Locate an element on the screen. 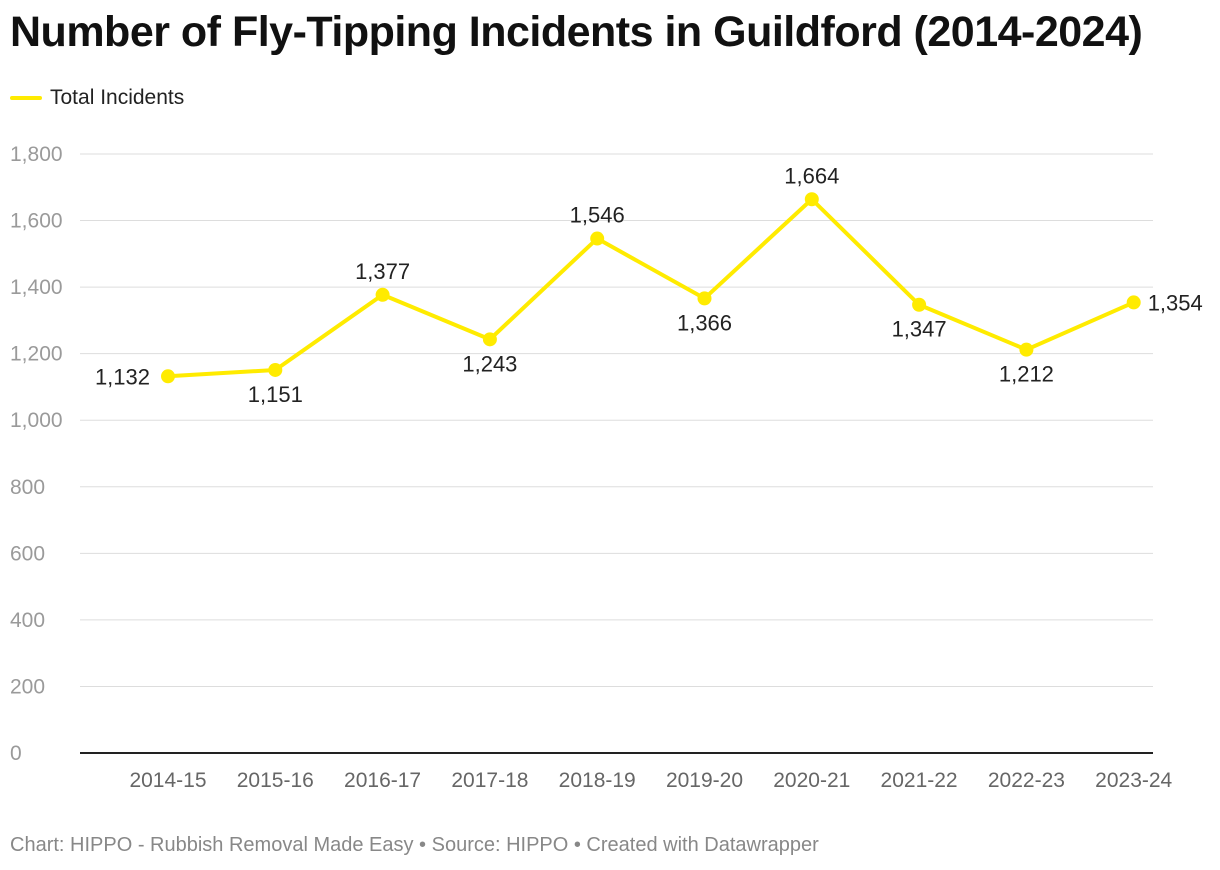 The width and height of the screenshot is (1220, 870). data-label-2022-23: 1,212 is located at coordinates (1026, 374).